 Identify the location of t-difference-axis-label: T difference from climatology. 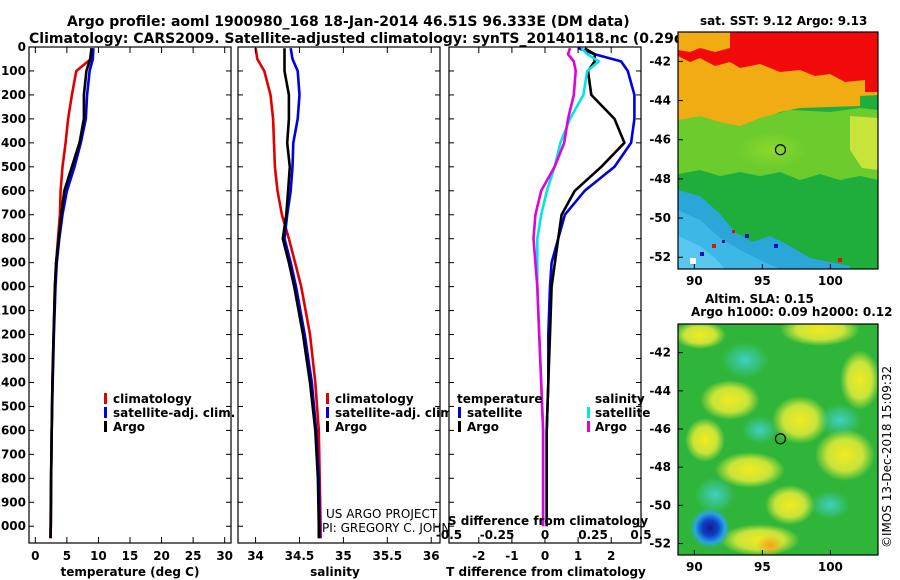
(546, 572).